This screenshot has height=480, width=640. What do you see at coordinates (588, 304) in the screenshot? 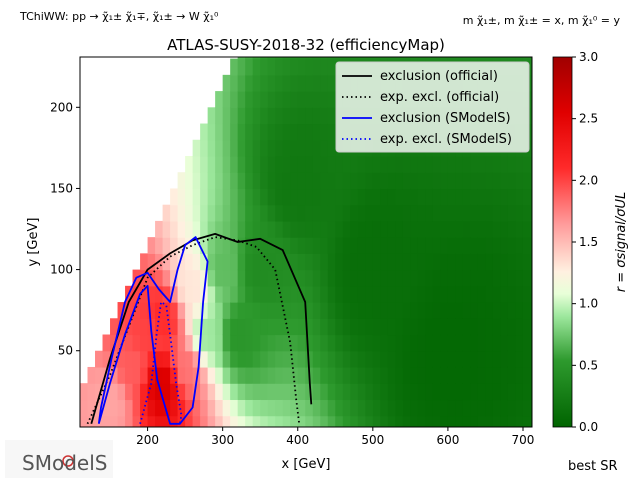
I see `colorbar-tick-label: 1.0` at bounding box center [588, 304].